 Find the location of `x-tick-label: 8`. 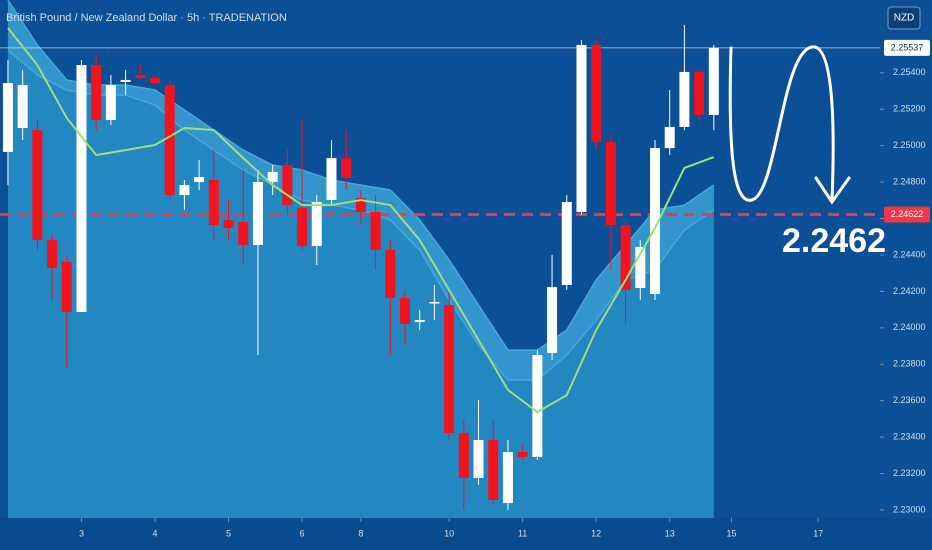

x-tick-label: 8 is located at coordinates (360, 533).